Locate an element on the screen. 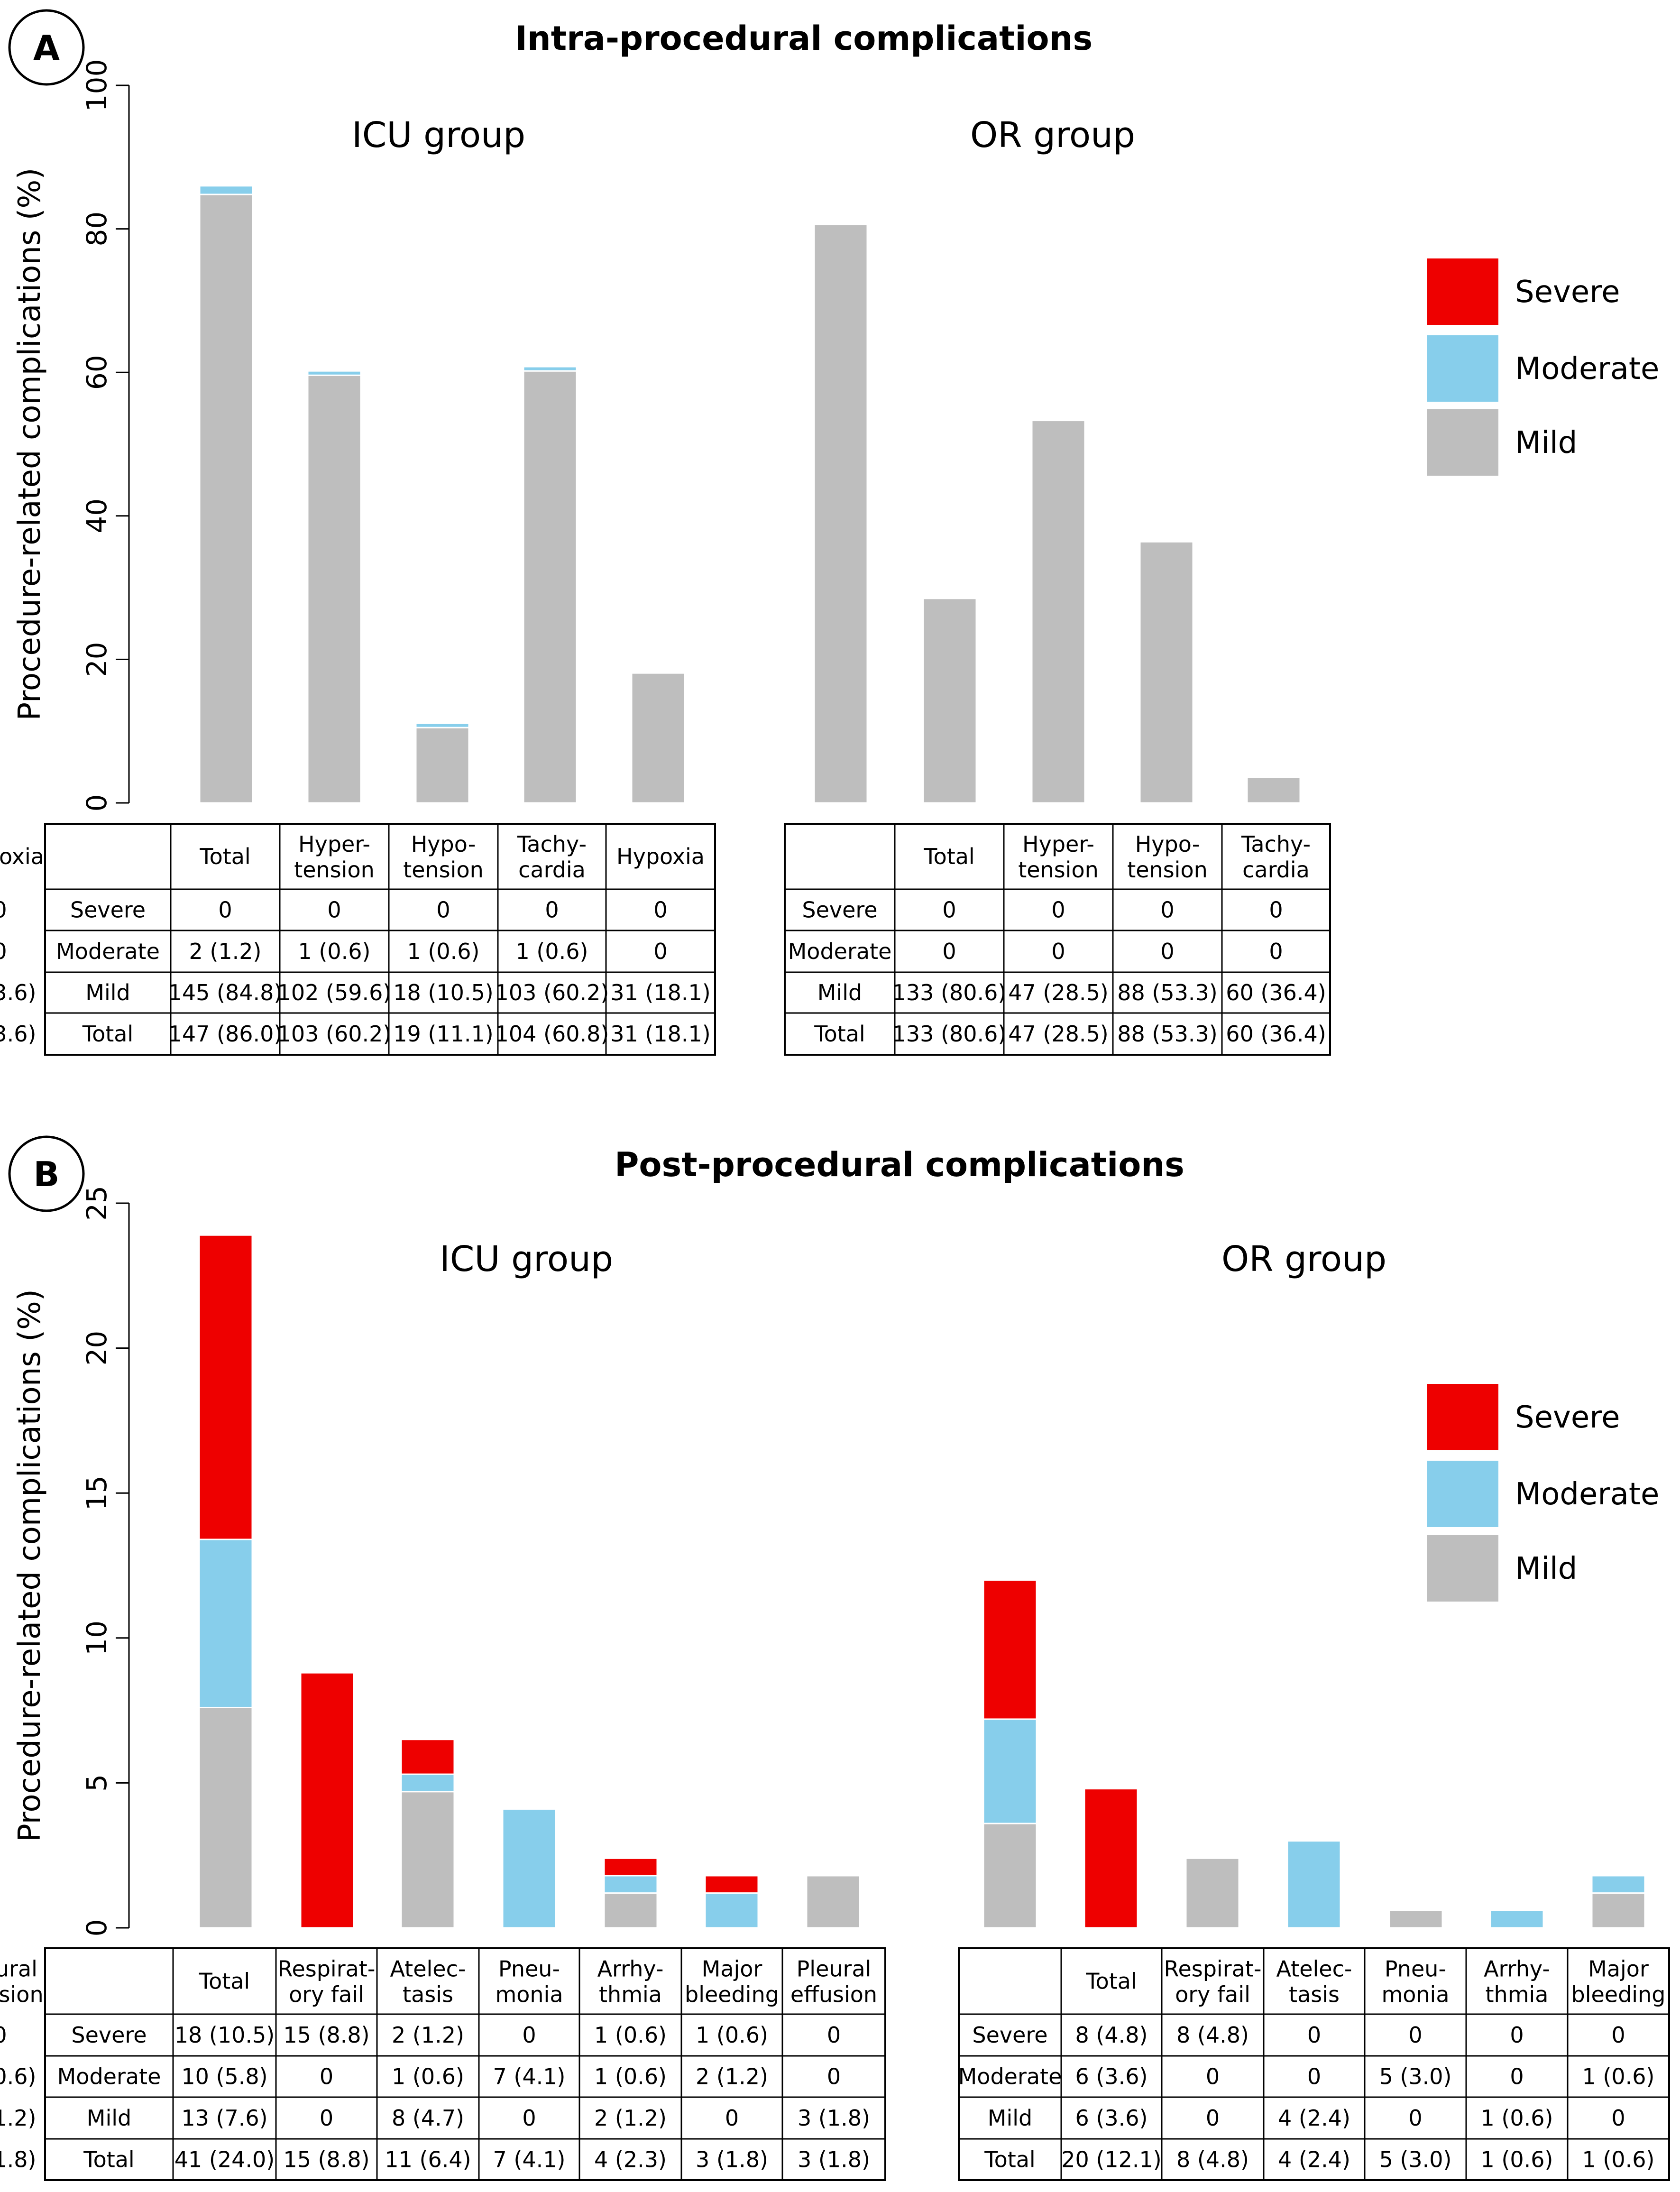 The image size is (1680, 2192). table-header-cell: tension is located at coordinates (1167, 870).